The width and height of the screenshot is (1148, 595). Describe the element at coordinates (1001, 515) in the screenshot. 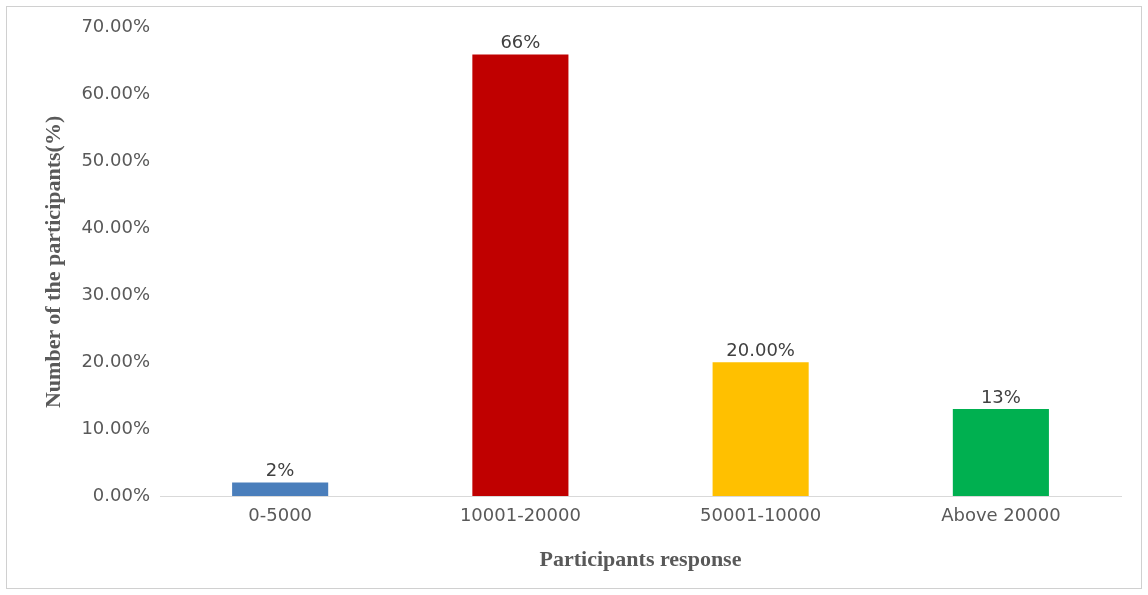

I see `x-tick-label: Above 20000` at that location.